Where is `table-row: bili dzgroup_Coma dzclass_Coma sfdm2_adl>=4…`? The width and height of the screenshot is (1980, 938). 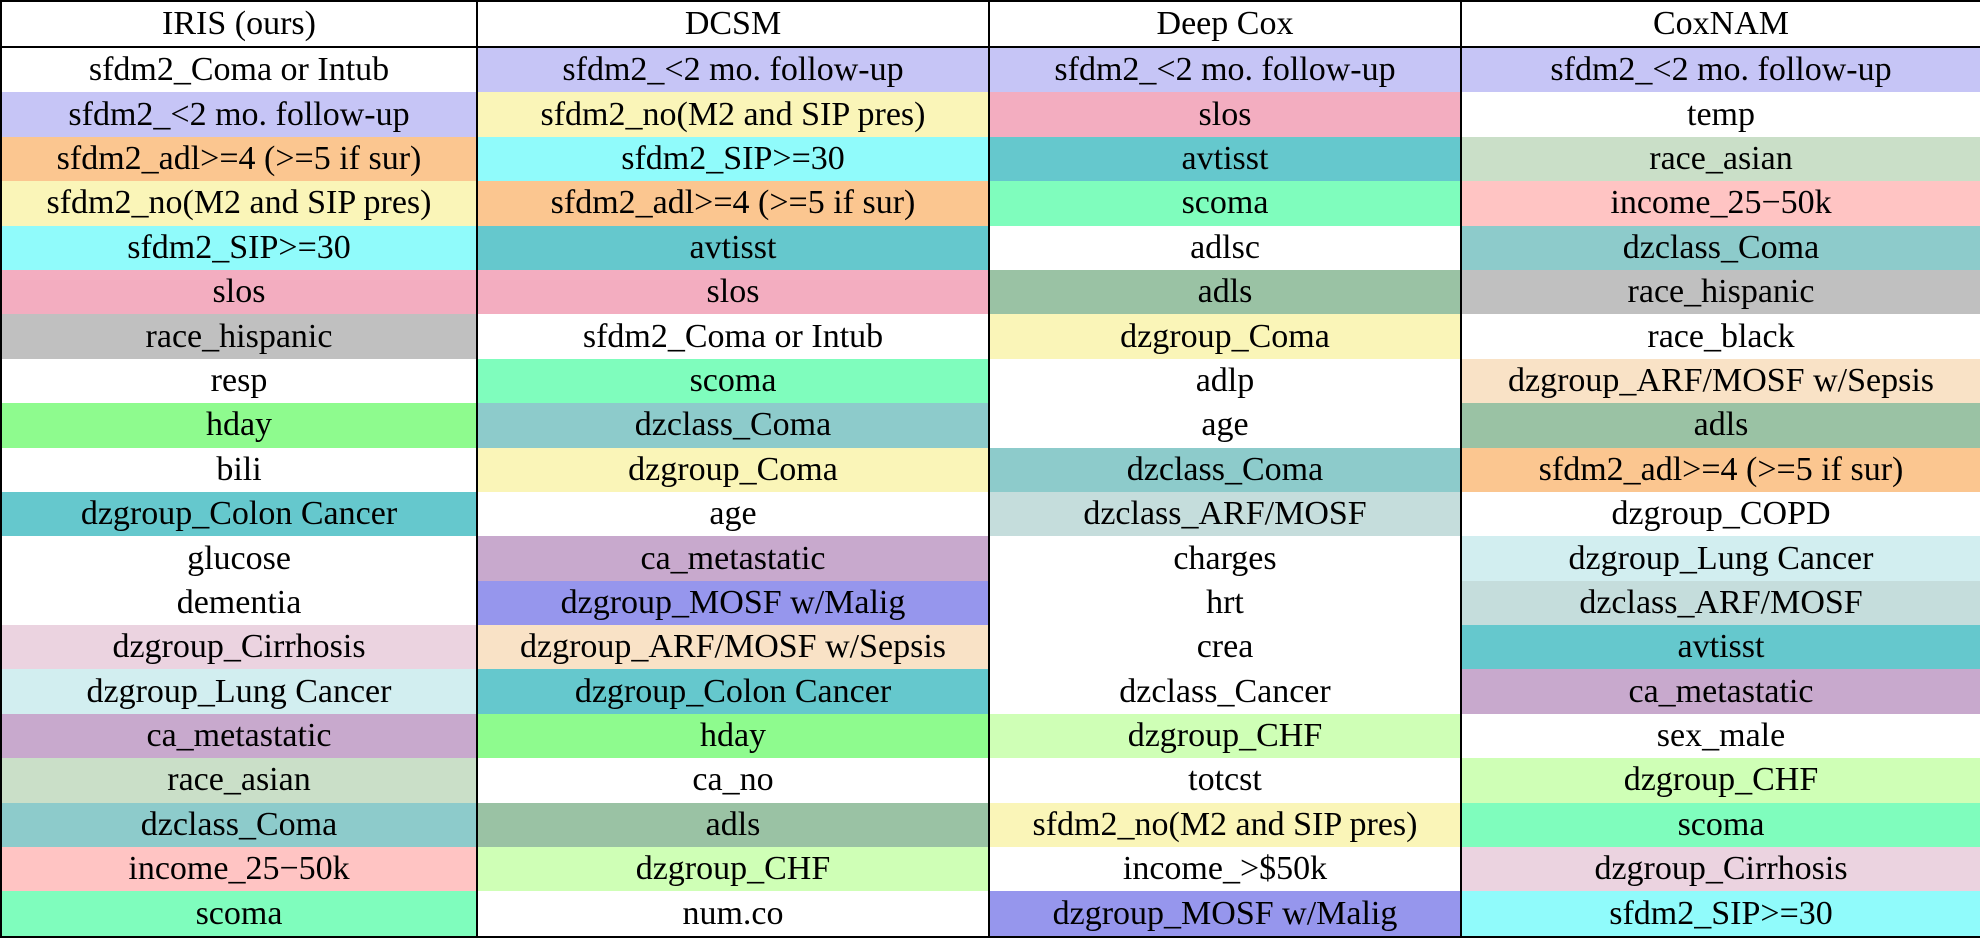 table-row: bili dzgroup_Coma dzclass_Coma sfdm2_adl>=4… is located at coordinates (990, 469).